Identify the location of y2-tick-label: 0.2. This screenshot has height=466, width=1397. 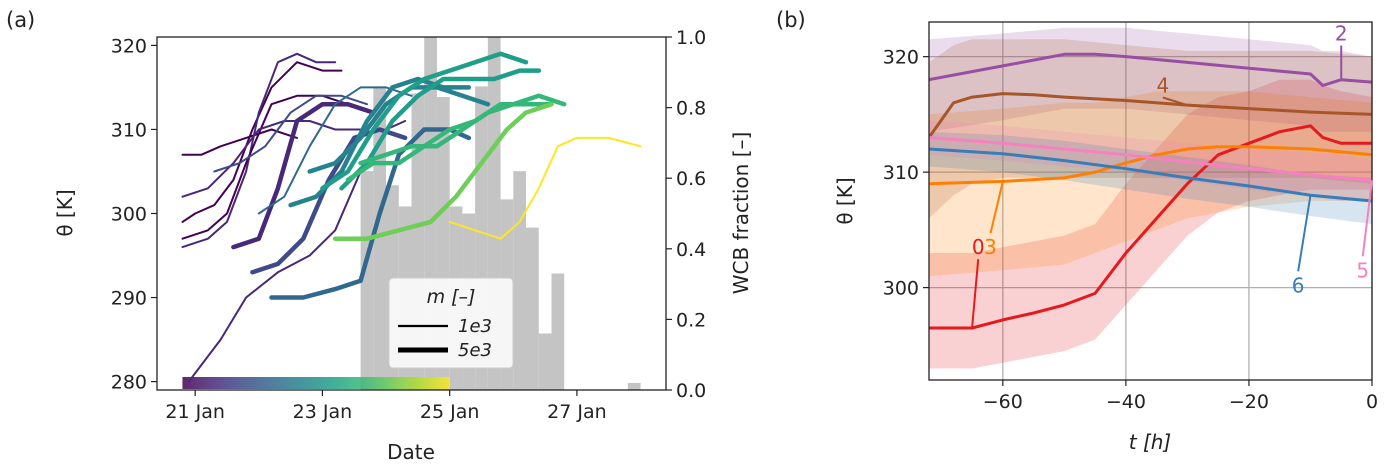
(691, 320).